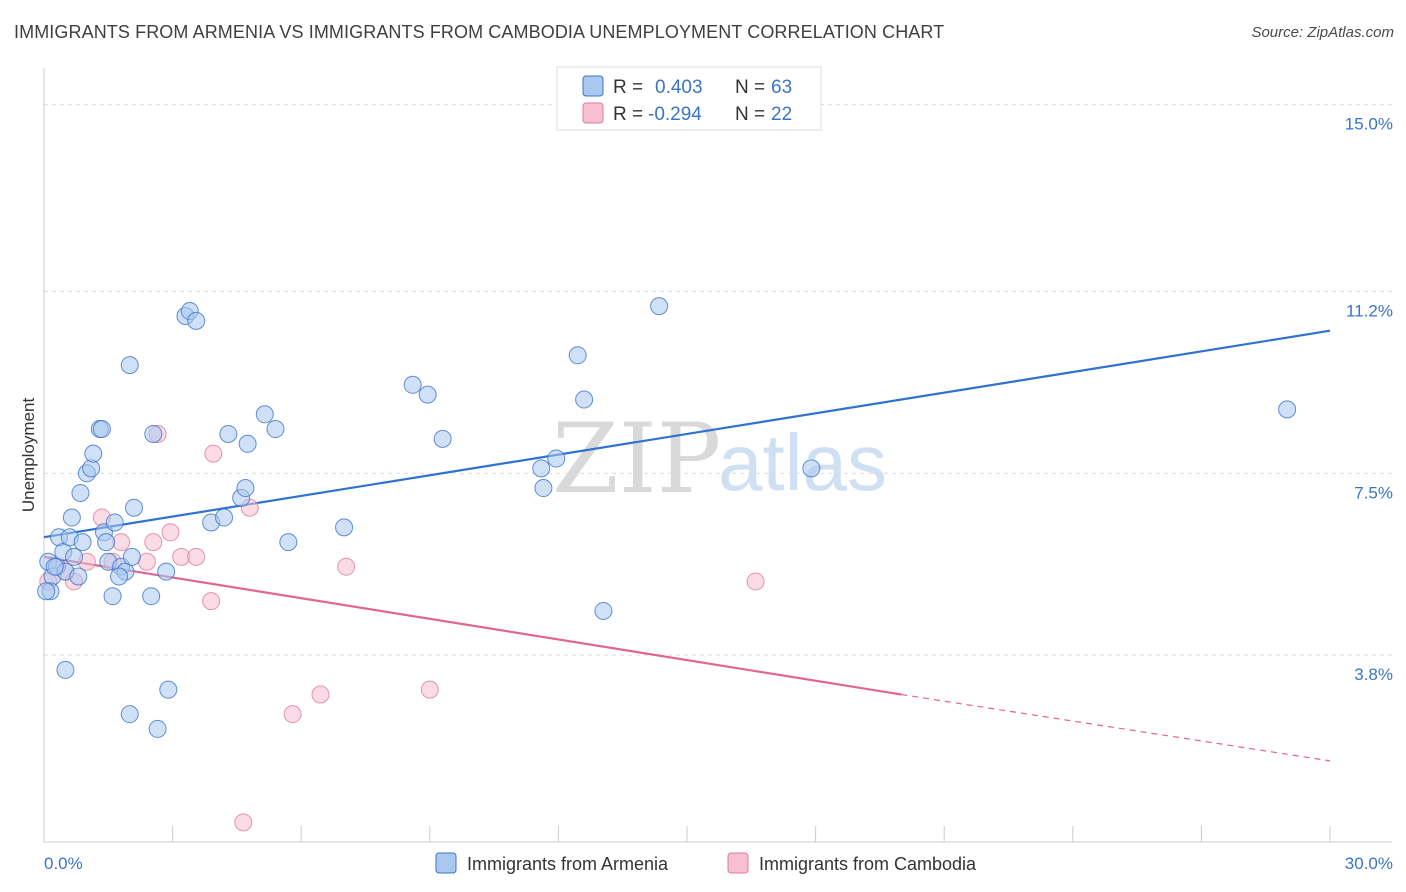 Image resolution: width=1406 pixels, height=892 pixels. Describe the element at coordinates (1373, 674) in the screenshot. I see `y-tick-label: 3.8%` at that location.